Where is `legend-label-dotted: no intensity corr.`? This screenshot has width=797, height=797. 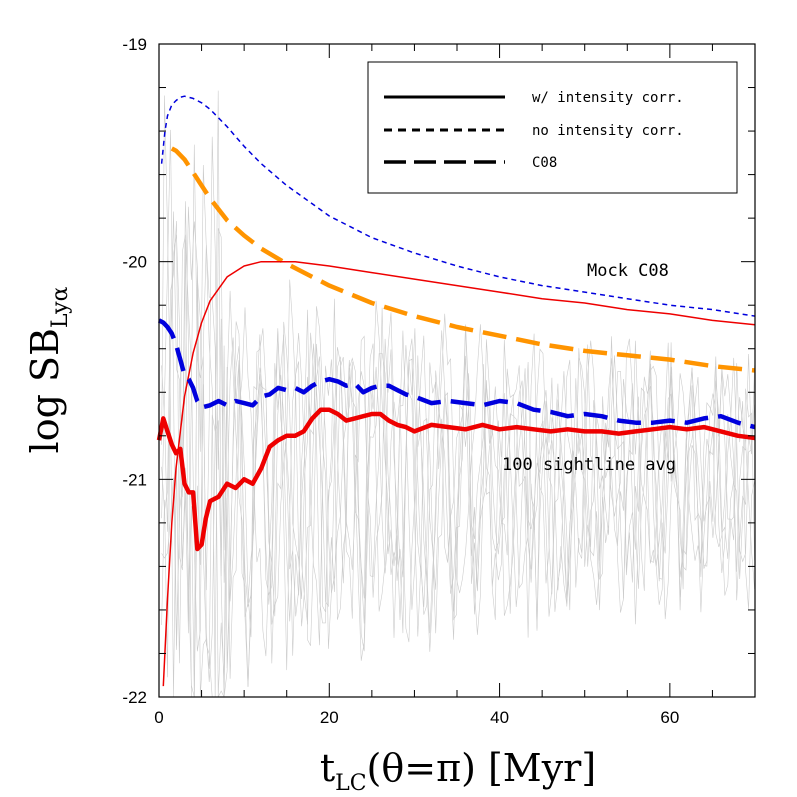
legend-label-dotted: no intensity corr. is located at coordinates (608, 131).